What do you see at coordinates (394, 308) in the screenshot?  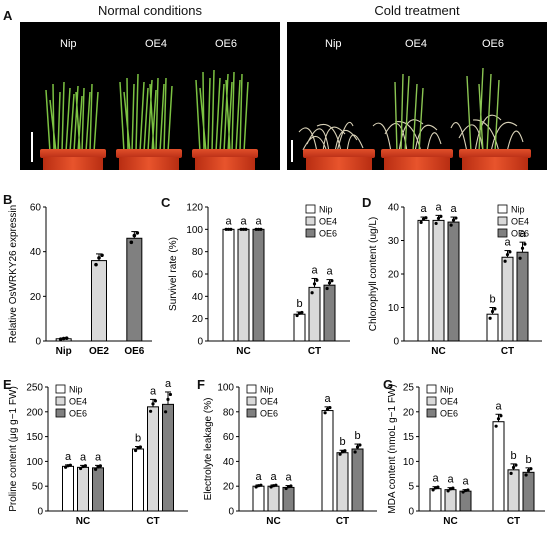 I see `y-tick-label: 10` at bounding box center [394, 308].